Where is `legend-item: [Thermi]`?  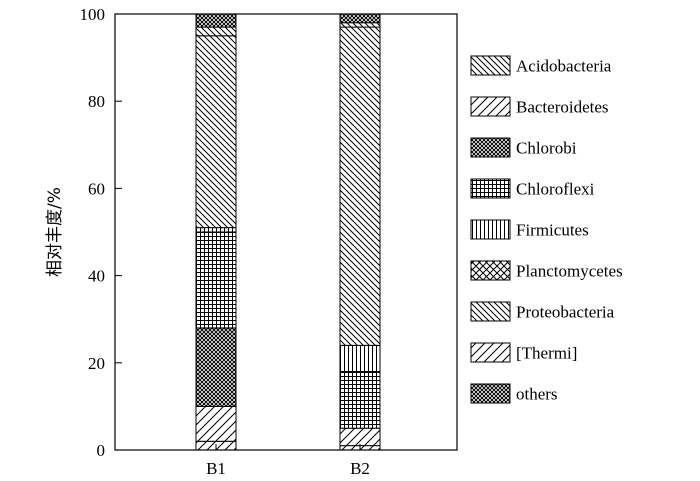 legend-item: [Thermi] is located at coordinates (523, 352).